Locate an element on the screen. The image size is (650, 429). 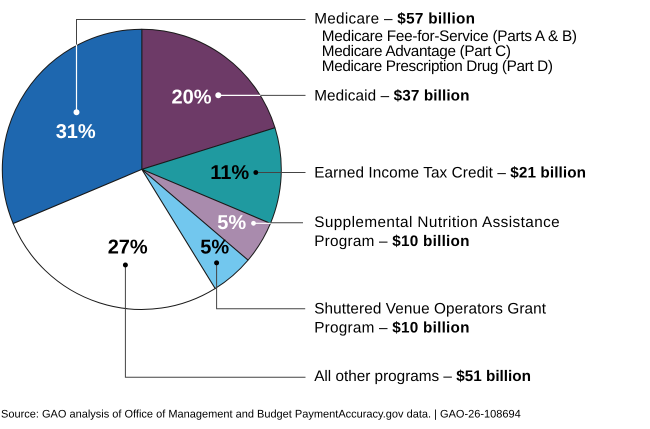
svg-text:All other programs – $51 billi: All other programs – $51 billion is located at coordinates (422, 376).